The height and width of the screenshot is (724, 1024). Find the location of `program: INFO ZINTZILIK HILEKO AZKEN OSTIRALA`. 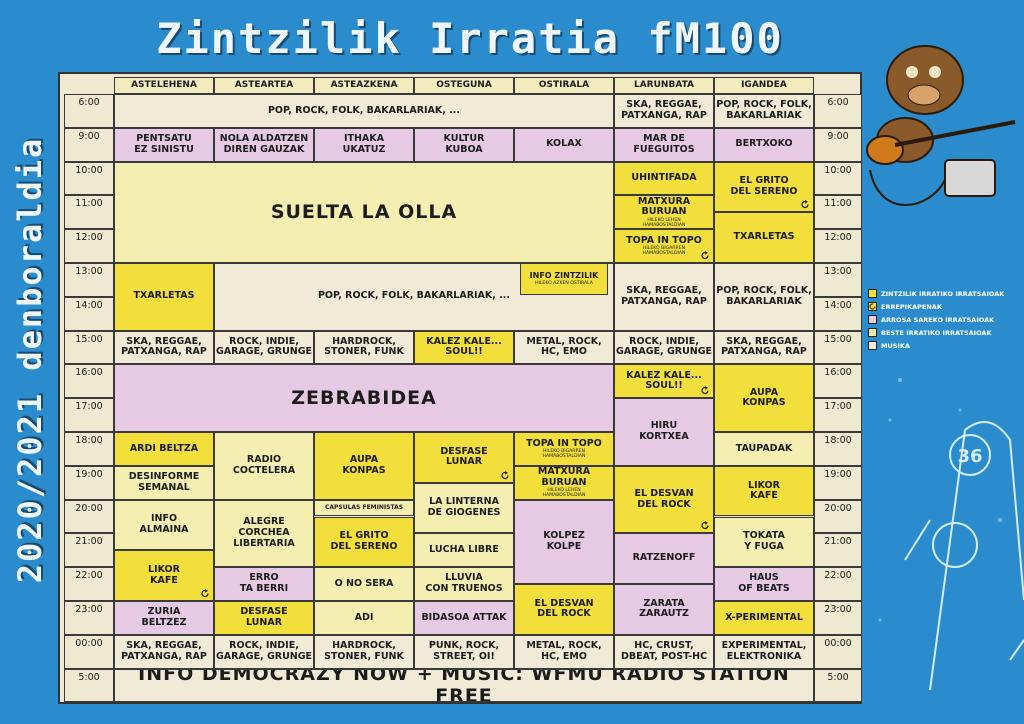

program: INFO ZINTZILIK HILEKO AZKEN OSTIRALA is located at coordinates (564, 279).